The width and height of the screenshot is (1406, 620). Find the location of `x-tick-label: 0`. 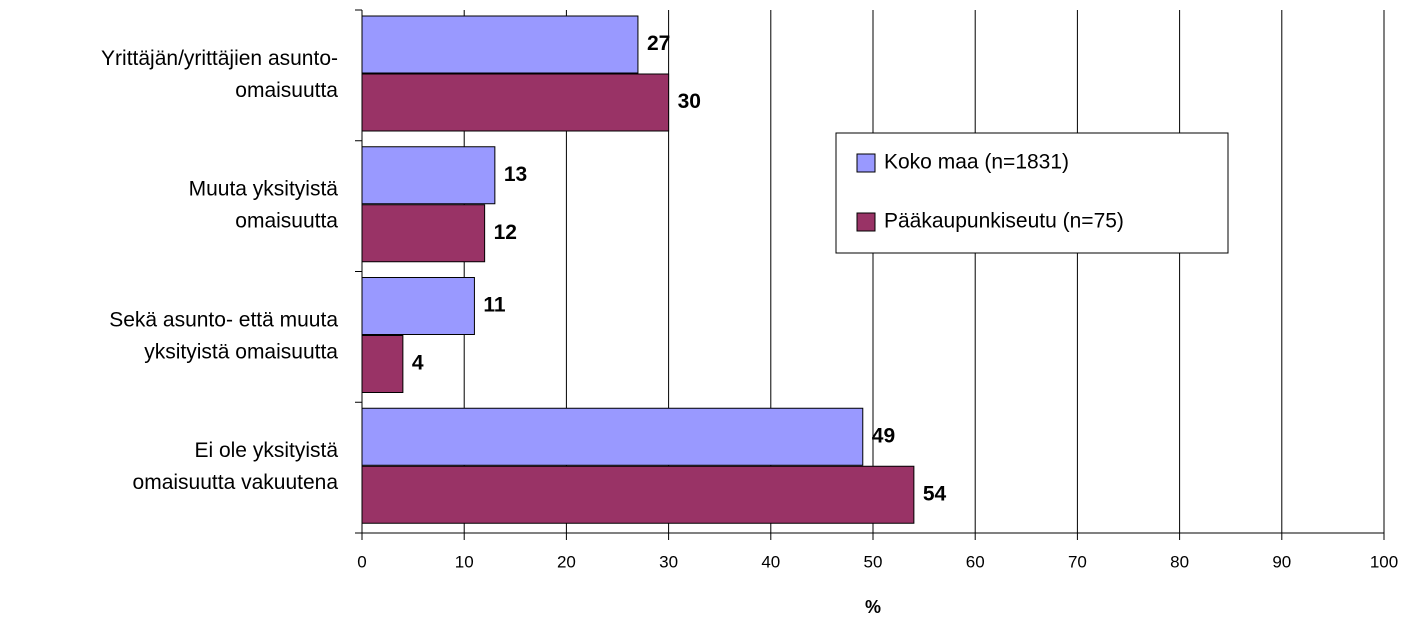

x-tick-label: 0 is located at coordinates (361, 561).